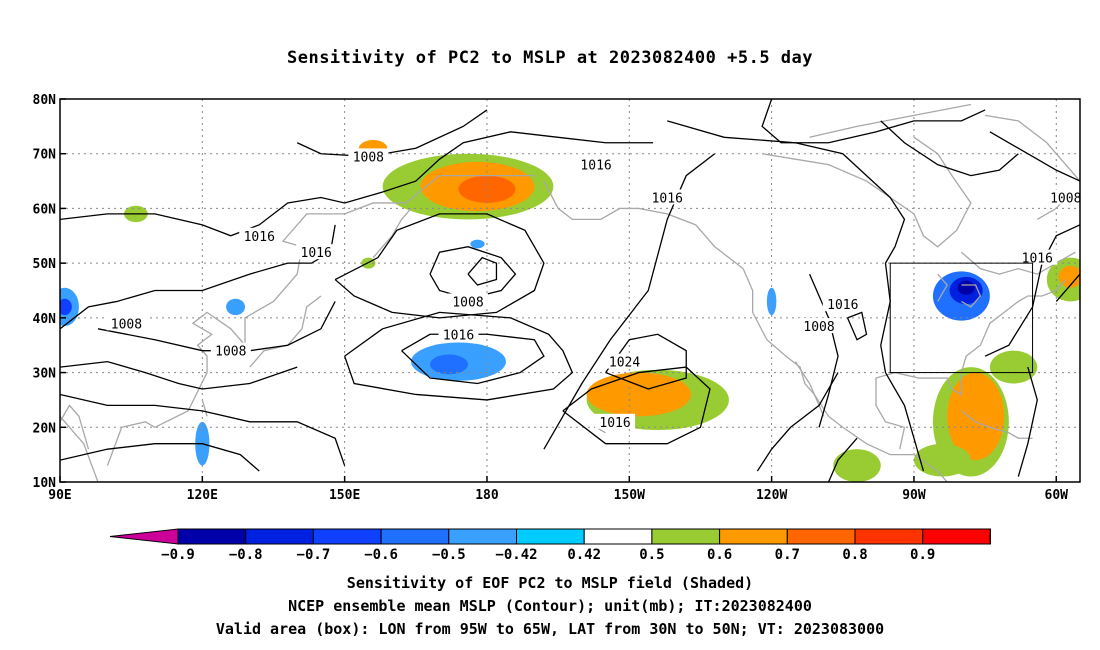  I want to click on colorbar-label-4: −0.5, so click(449, 555).